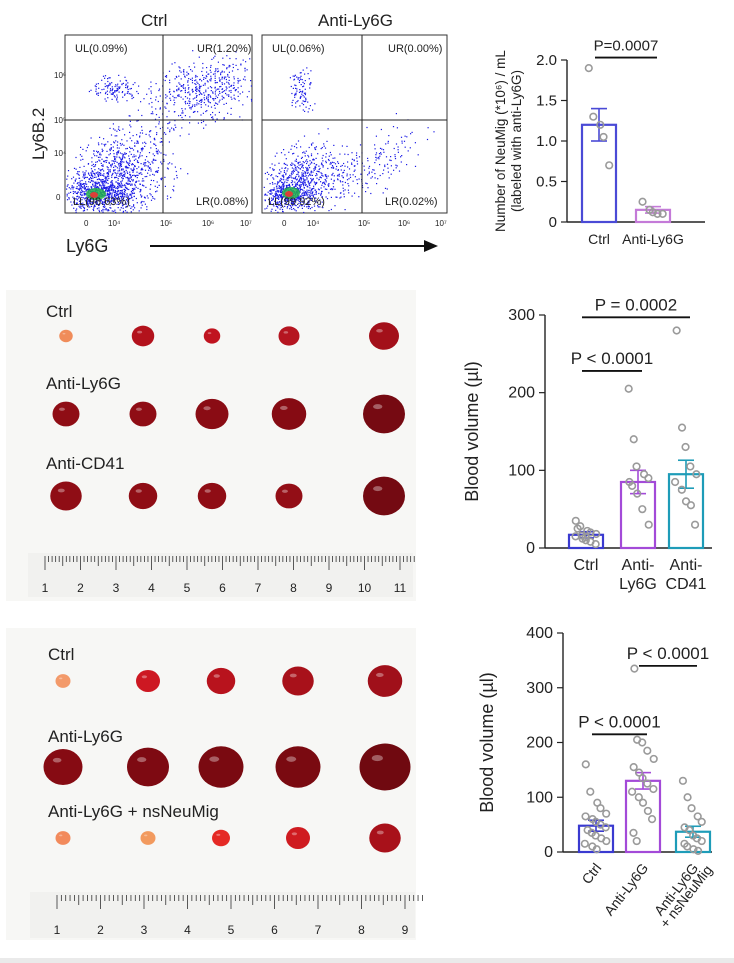  Describe the element at coordinates (546, 141) in the screenshot. I see `y-tick-label: 1.0` at that location.